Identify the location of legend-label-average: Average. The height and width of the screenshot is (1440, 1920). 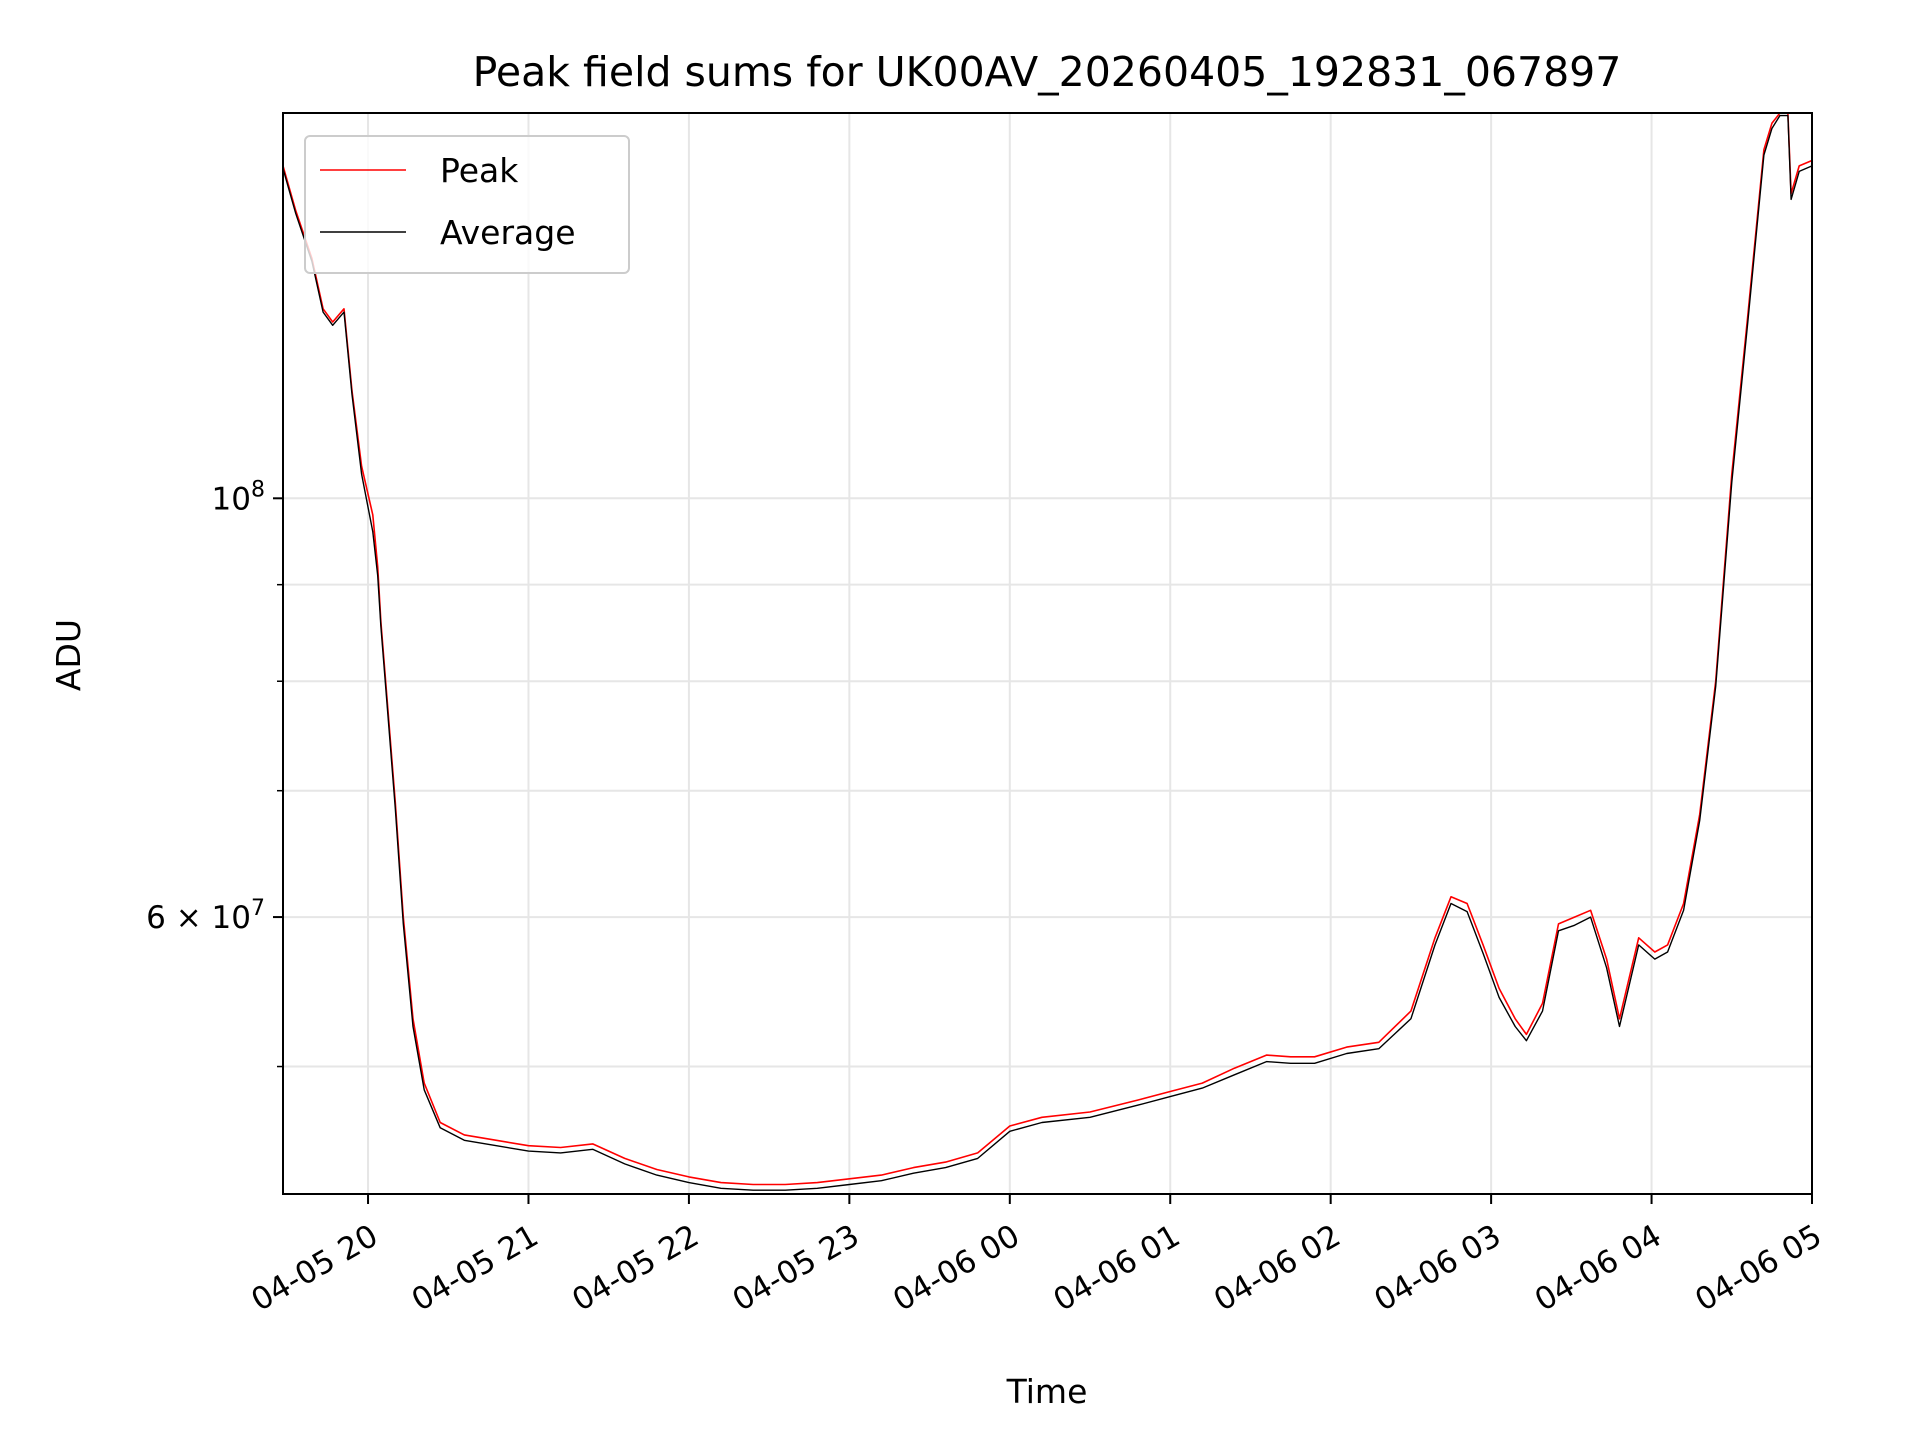
(508, 232).